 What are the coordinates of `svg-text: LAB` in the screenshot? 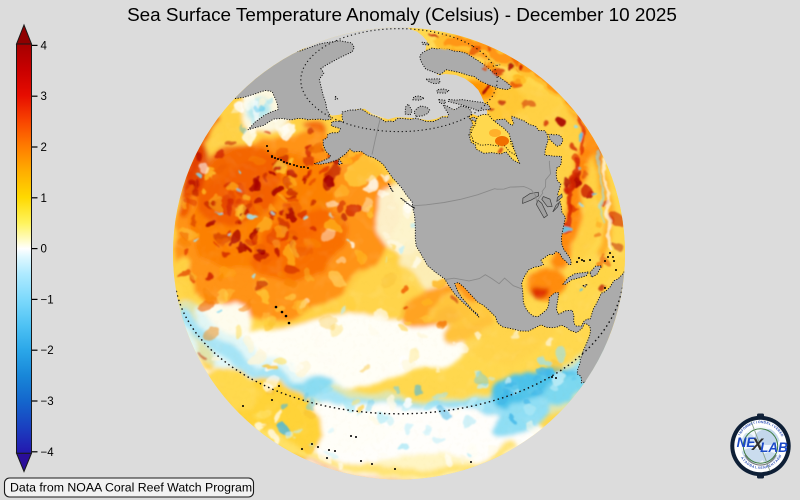 It's located at (774, 447).